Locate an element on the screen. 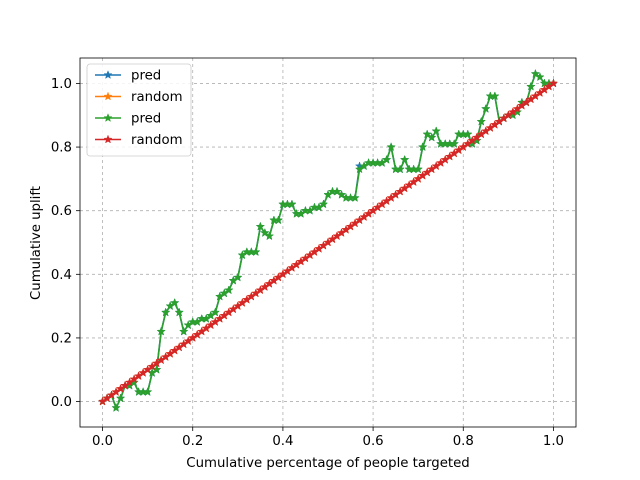 The image size is (640, 480). legend-box is located at coordinates (139, 110).